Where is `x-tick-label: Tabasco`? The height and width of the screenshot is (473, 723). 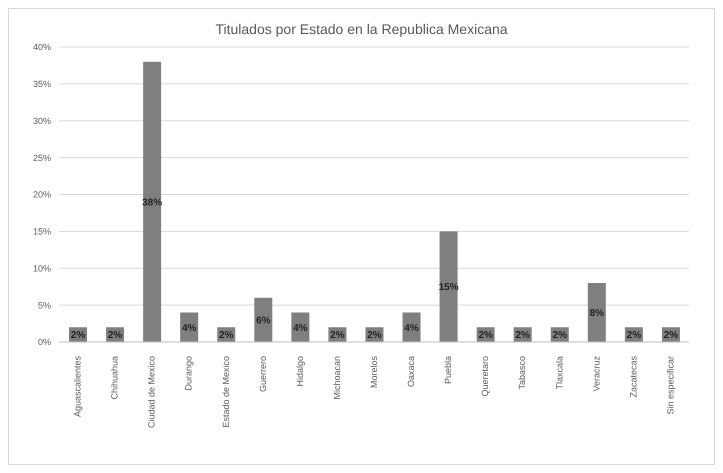
x-tick-label: Tabasco is located at coordinates (522, 373).